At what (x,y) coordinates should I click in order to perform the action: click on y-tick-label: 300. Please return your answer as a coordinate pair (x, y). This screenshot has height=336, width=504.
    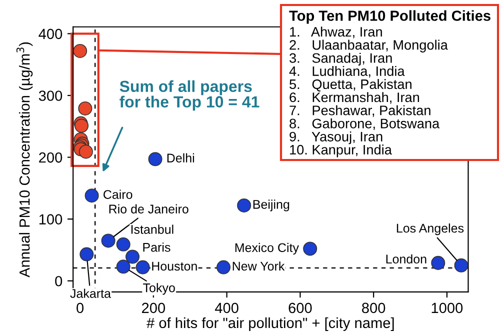
    Looking at the image, I should click on (50, 95).